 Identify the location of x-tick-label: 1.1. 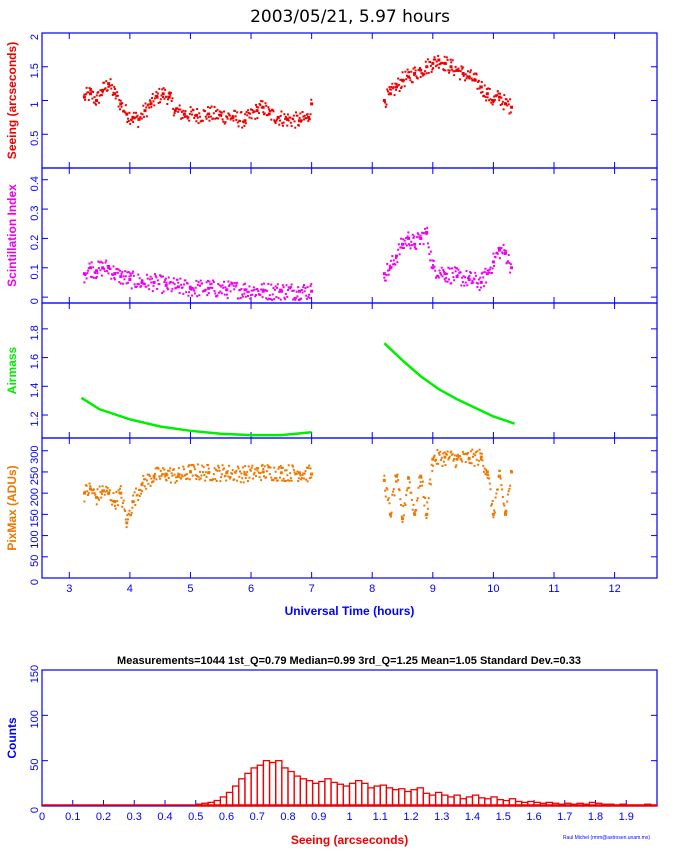
(380, 817).